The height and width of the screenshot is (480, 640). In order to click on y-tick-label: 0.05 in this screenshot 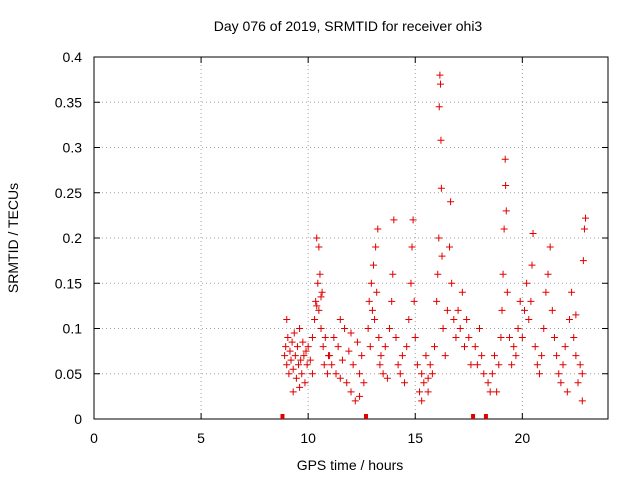, I will do `click(68, 374)`.